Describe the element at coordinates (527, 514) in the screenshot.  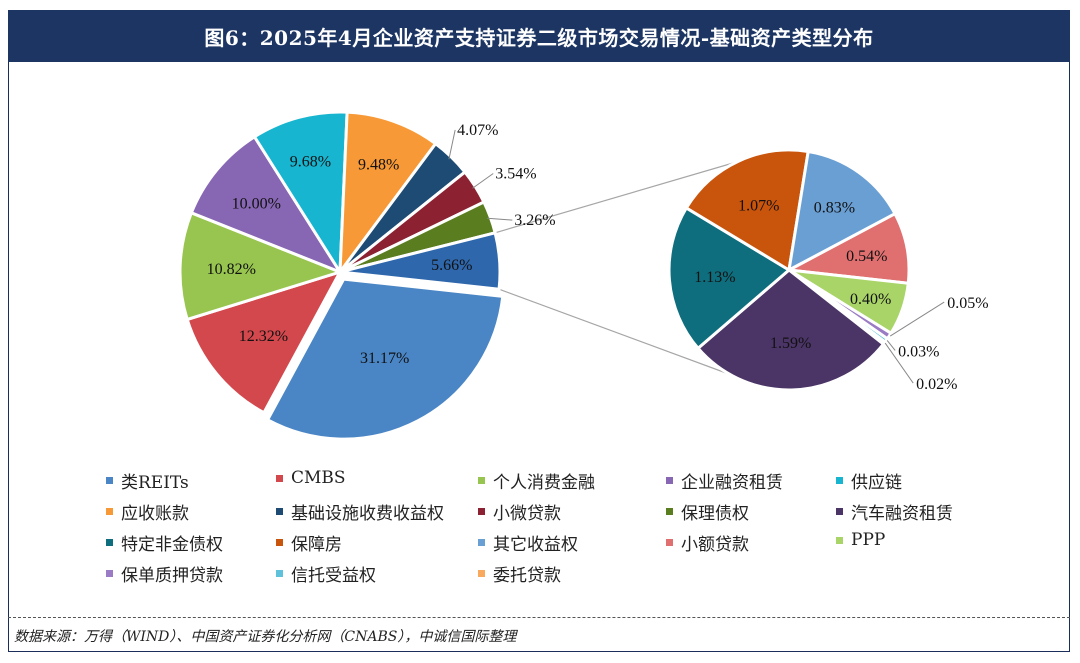
I see `legend-label: 小微贷款` at that location.